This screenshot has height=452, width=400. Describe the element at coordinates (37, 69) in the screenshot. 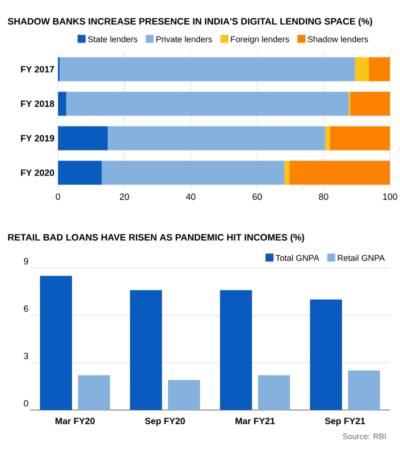

I see `y-tick-label: FY 2017` at that location.